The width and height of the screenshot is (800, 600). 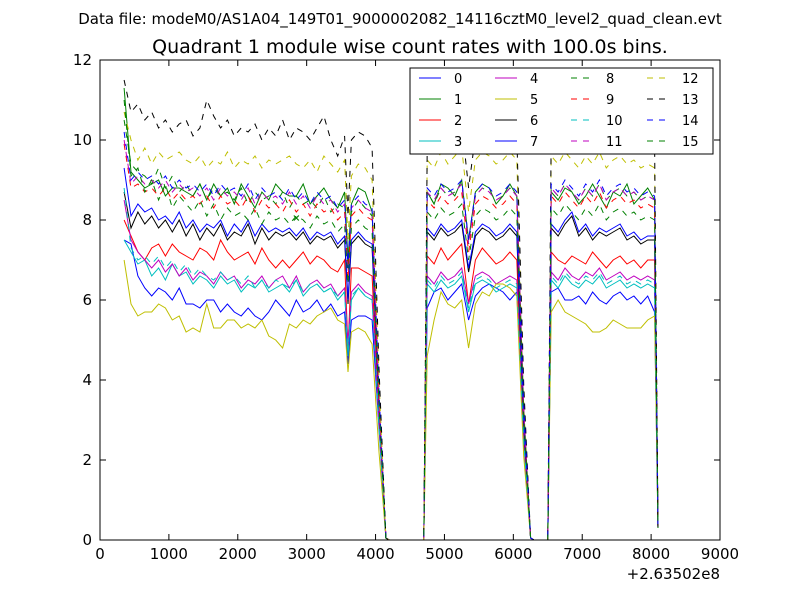 I want to click on legend-label: 7, so click(x=534, y=142).